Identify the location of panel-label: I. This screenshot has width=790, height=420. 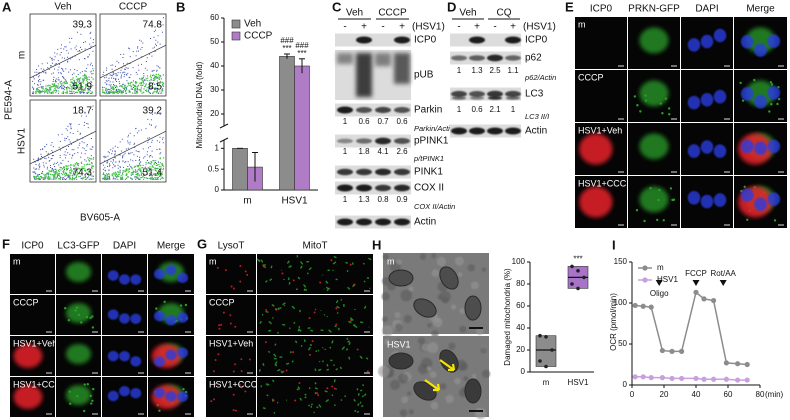
(614, 244).